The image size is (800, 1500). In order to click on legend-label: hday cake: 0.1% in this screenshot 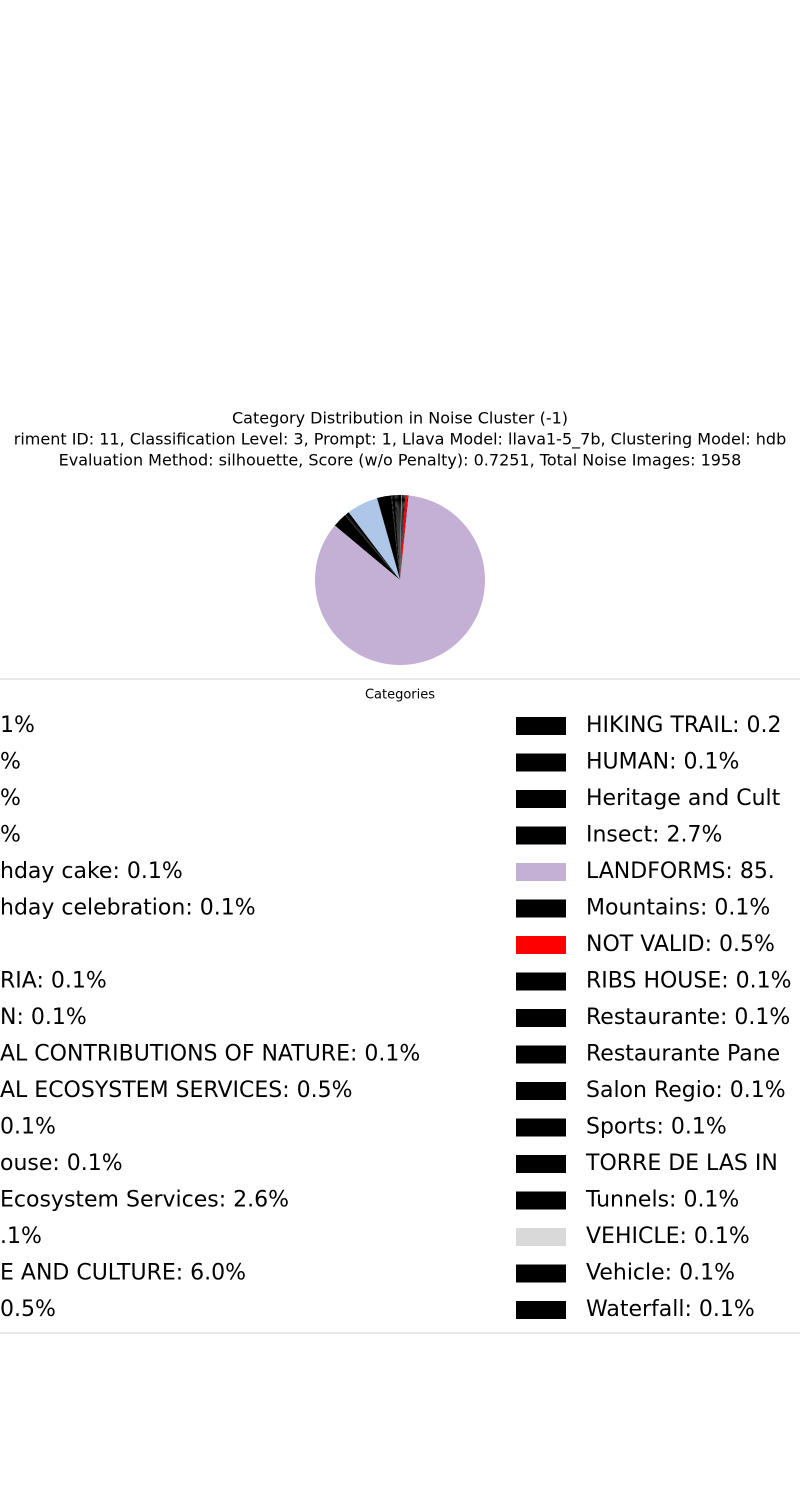, I will do `click(91, 871)`.